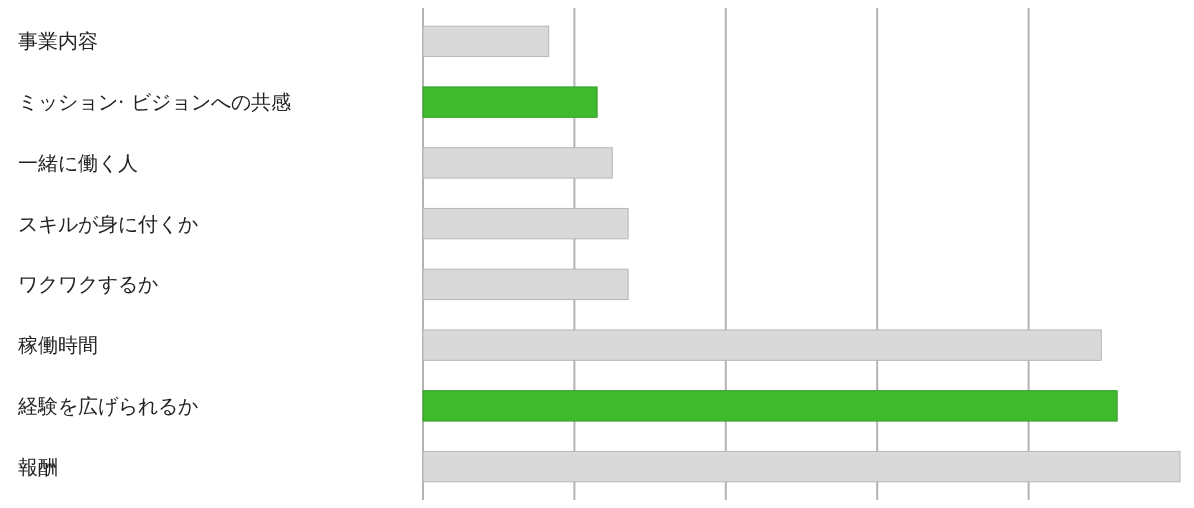  I want to click on y-tick-label: 経験を広げられるか, so click(107, 405).